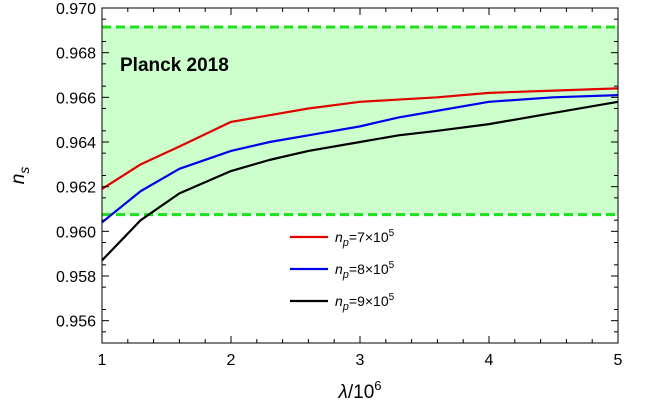 This screenshot has width=646, height=410. Describe the element at coordinates (618, 360) in the screenshot. I see `x-tick-label: 5` at that location.